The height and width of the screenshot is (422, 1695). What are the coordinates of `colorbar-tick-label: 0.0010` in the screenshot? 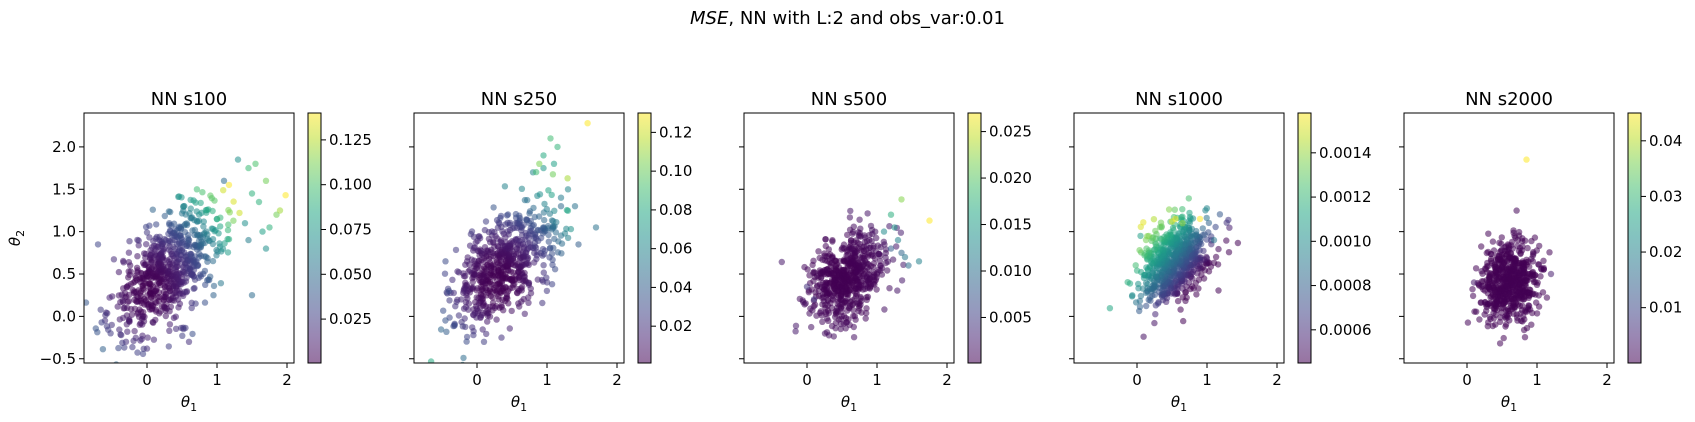 It's located at (1345, 241).